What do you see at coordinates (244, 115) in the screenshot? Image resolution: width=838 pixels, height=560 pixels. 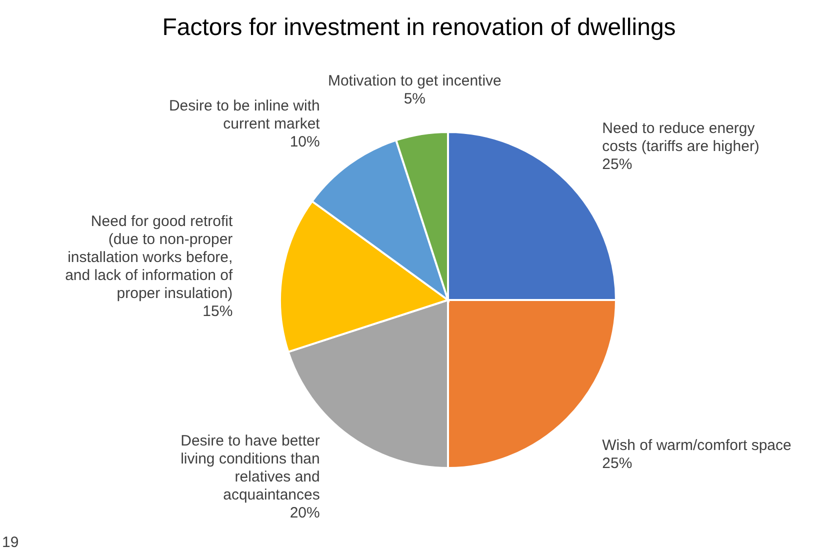 I see `slice-label: Desire to be inline with current market` at bounding box center [244, 115].